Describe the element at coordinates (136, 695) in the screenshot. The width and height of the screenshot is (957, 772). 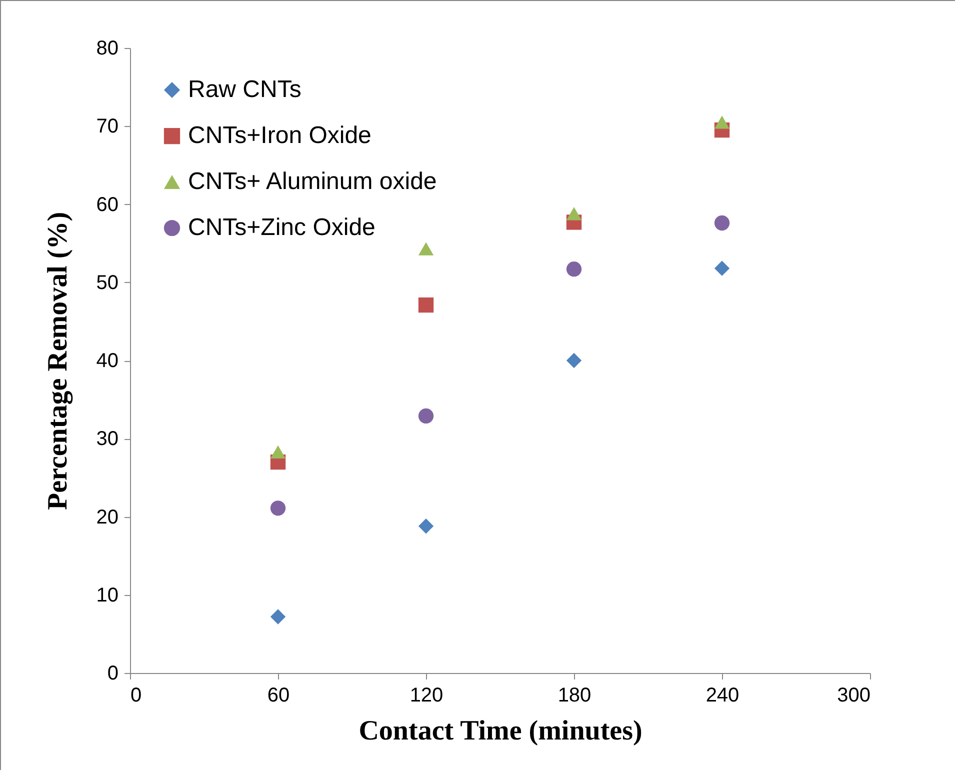
I see `x-tick-label: 0` at that location.